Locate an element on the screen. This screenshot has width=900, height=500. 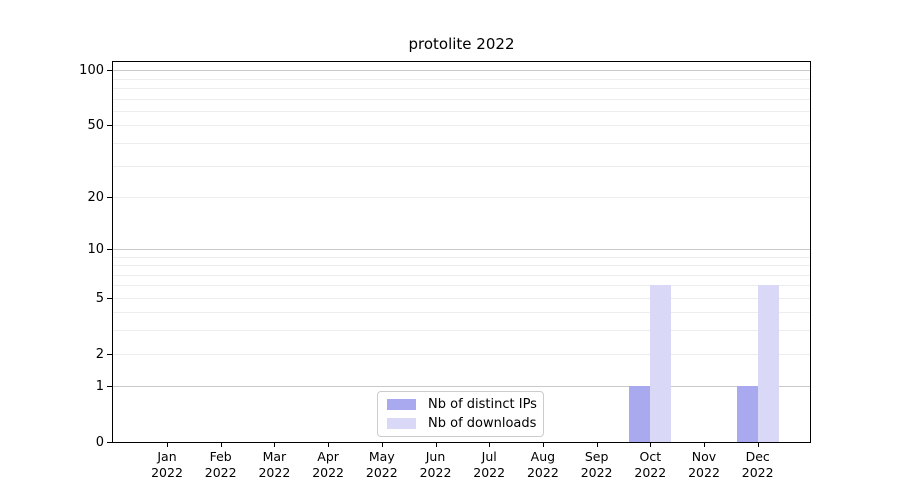
legend-label: Nb of distinct IPs is located at coordinates (482, 404).